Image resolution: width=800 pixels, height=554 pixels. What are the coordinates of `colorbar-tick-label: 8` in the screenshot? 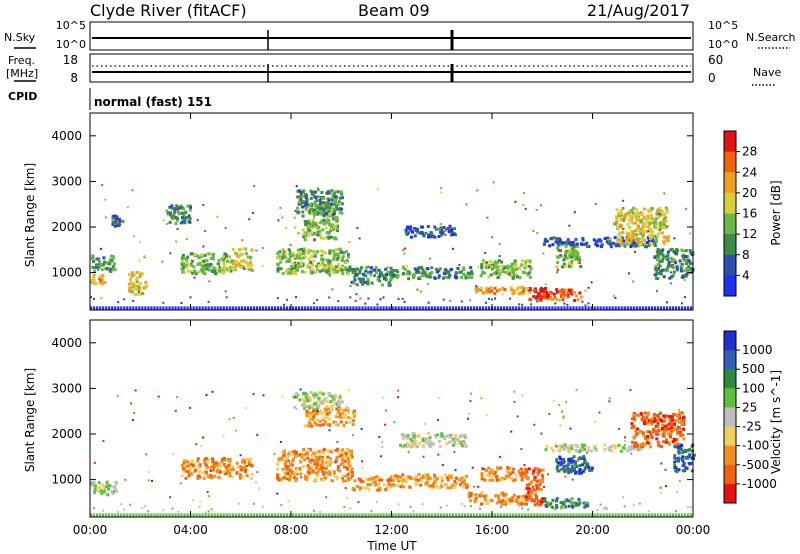 It's located at (746, 255).